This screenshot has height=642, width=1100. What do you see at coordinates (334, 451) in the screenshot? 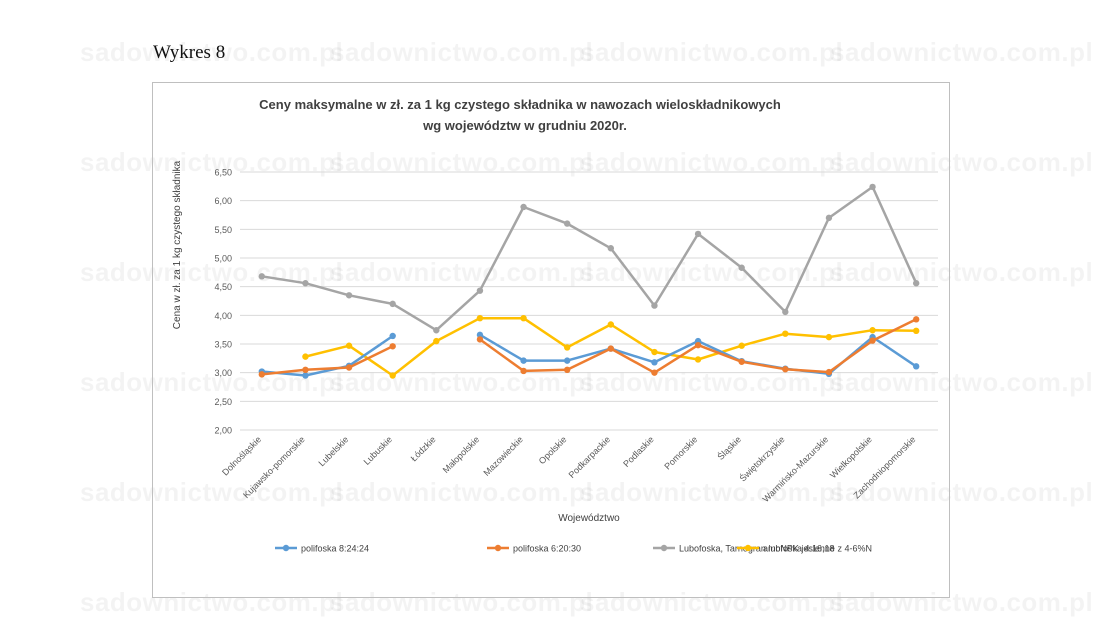
I see `x-tick-label: Lubelskie` at bounding box center [334, 451].